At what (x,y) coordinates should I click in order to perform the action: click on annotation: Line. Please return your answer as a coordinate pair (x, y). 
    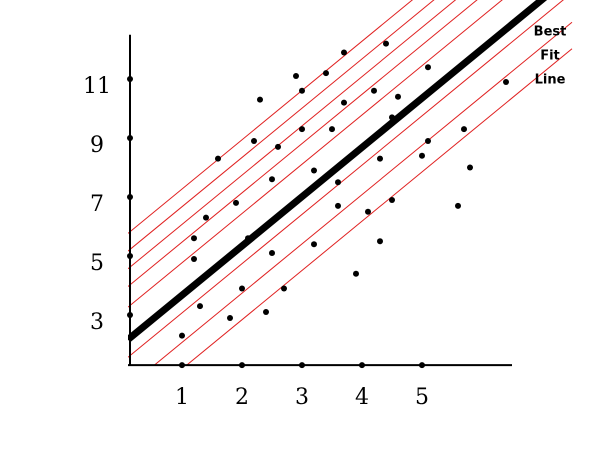
    Looking at the image, I should click on (550, 80).